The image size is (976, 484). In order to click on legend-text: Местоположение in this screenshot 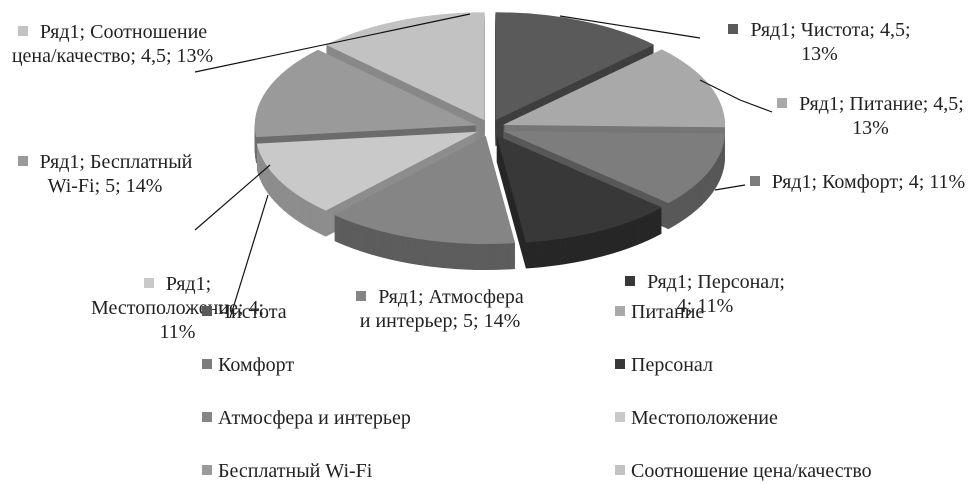, I will do `click(704, 418)`.